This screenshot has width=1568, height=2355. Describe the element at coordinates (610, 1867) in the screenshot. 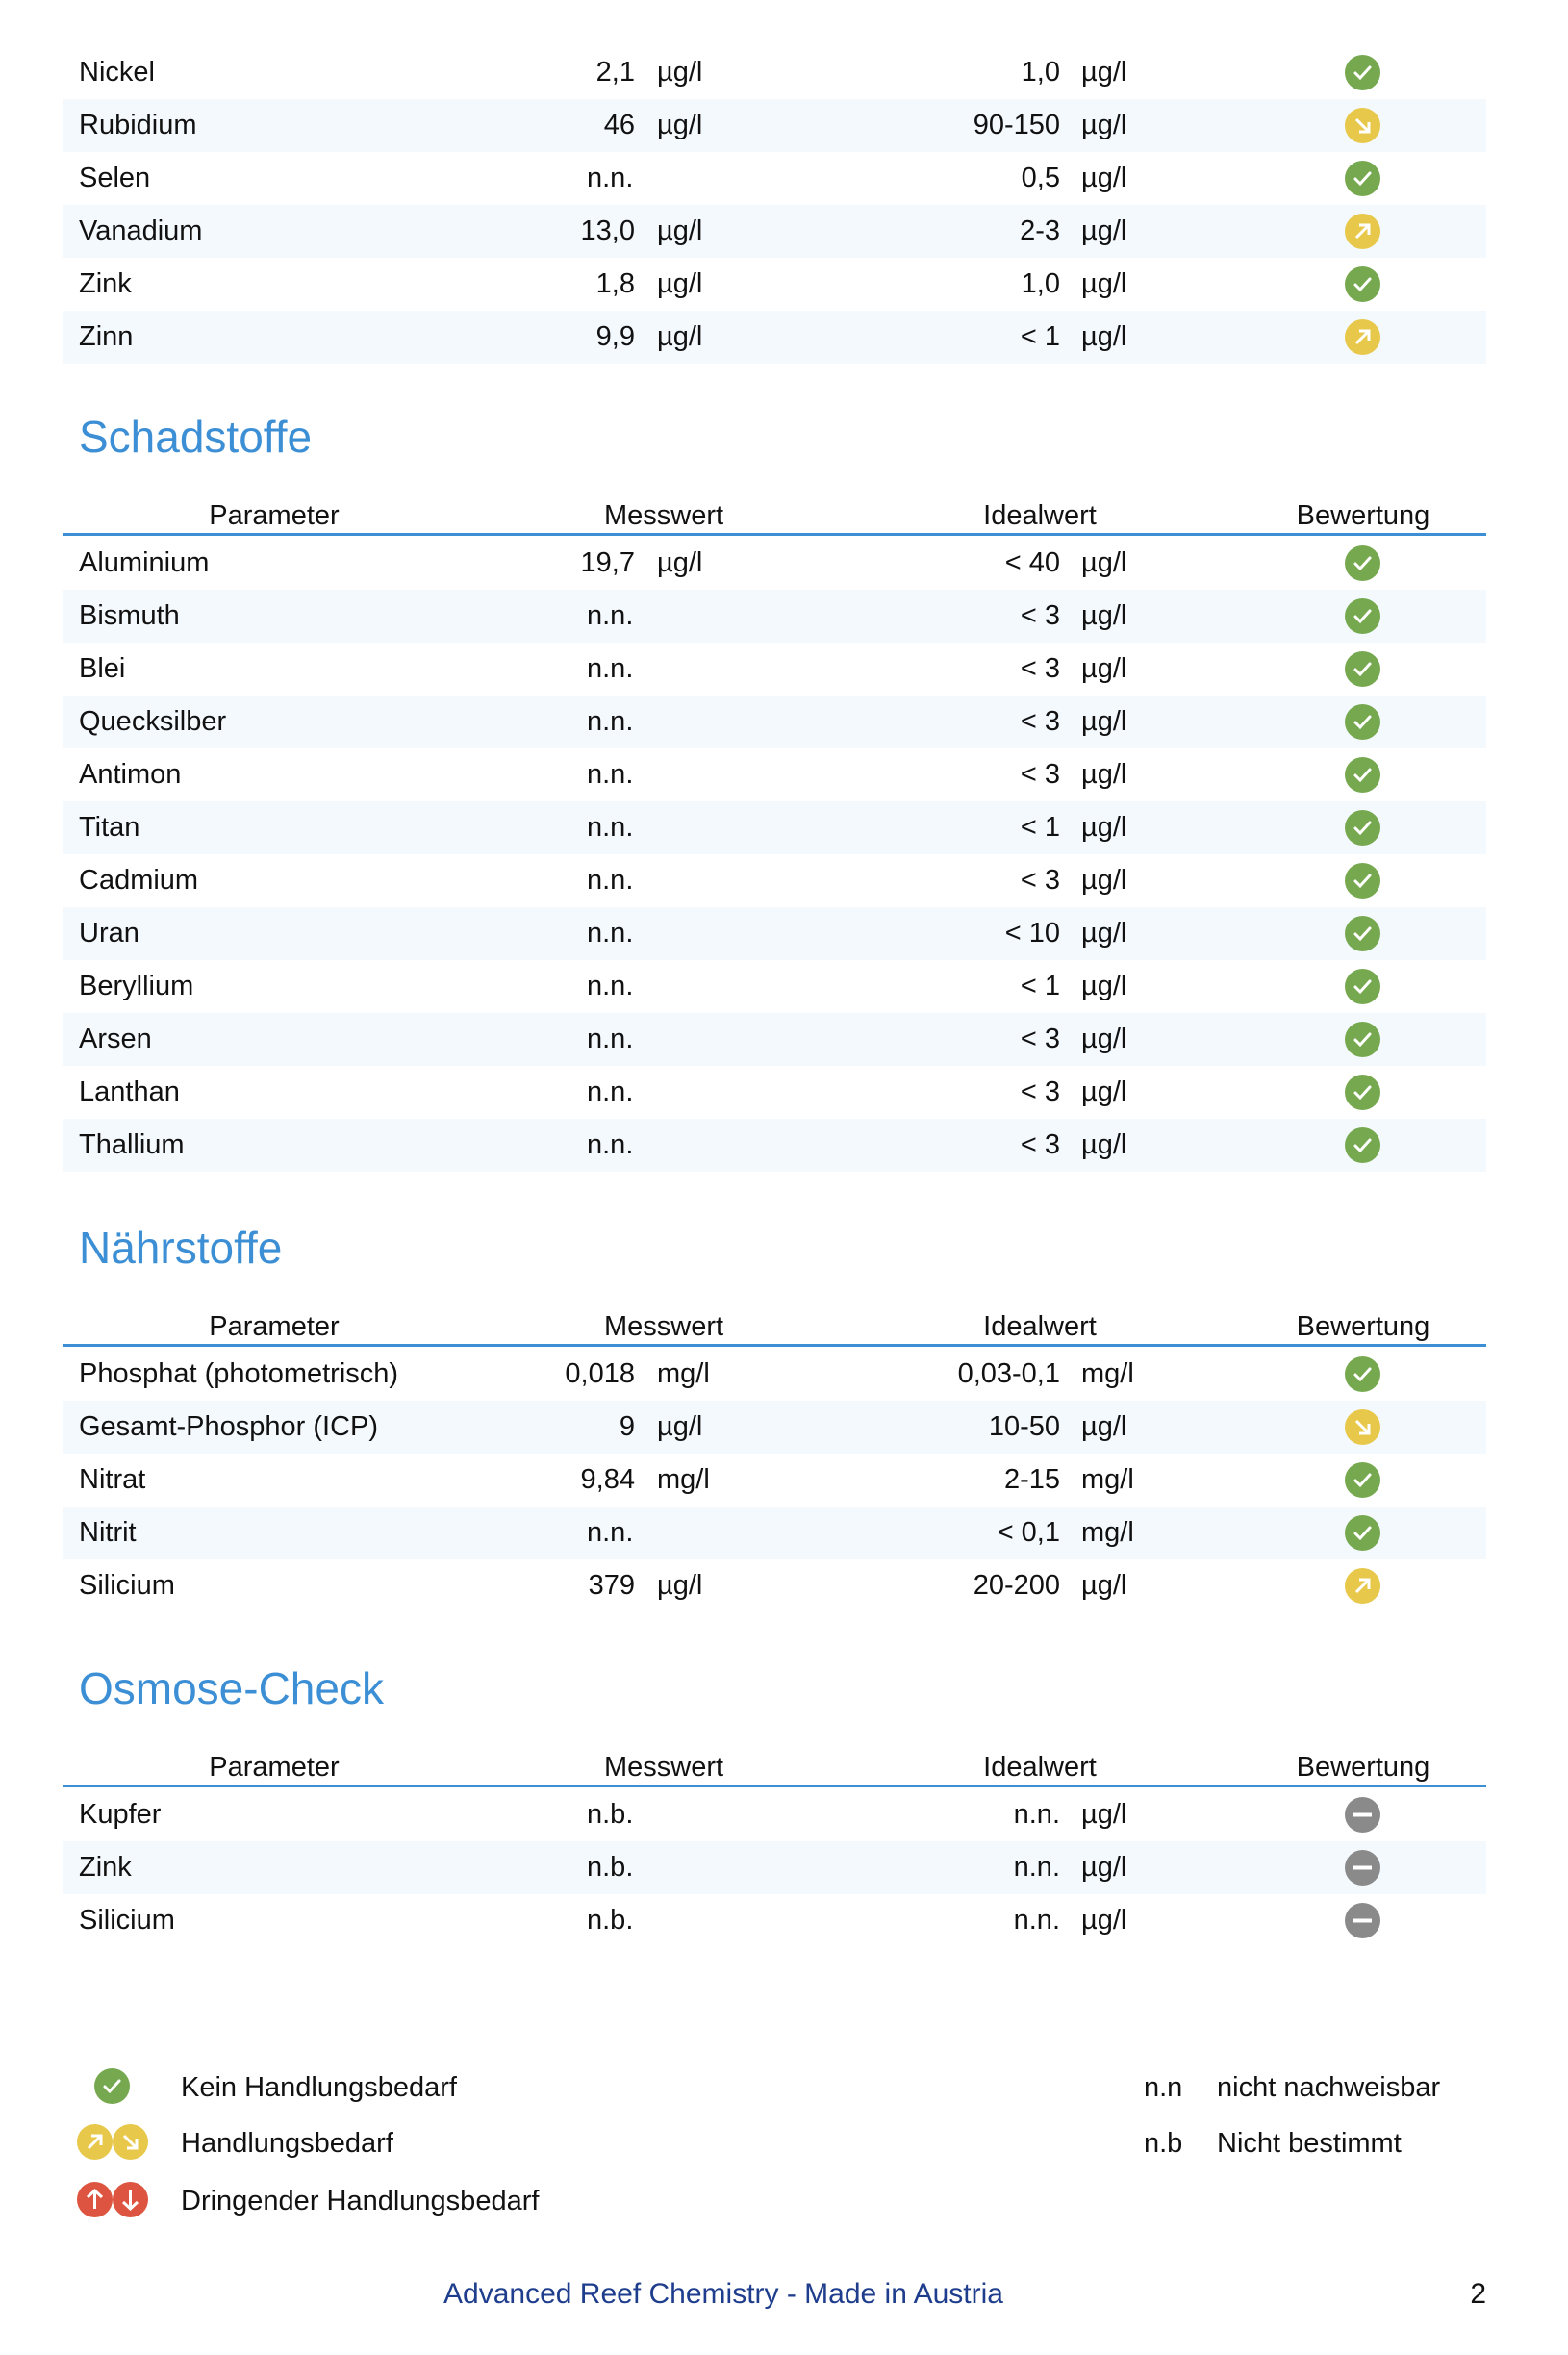

I see `measured-value: n.b.` at that location.